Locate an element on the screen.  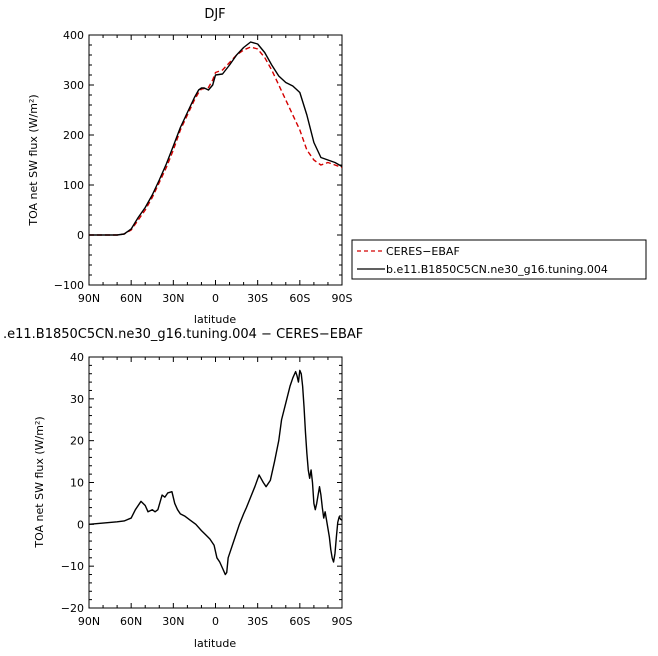
y-tick-label: −20 is located at coordinates (72, 608).